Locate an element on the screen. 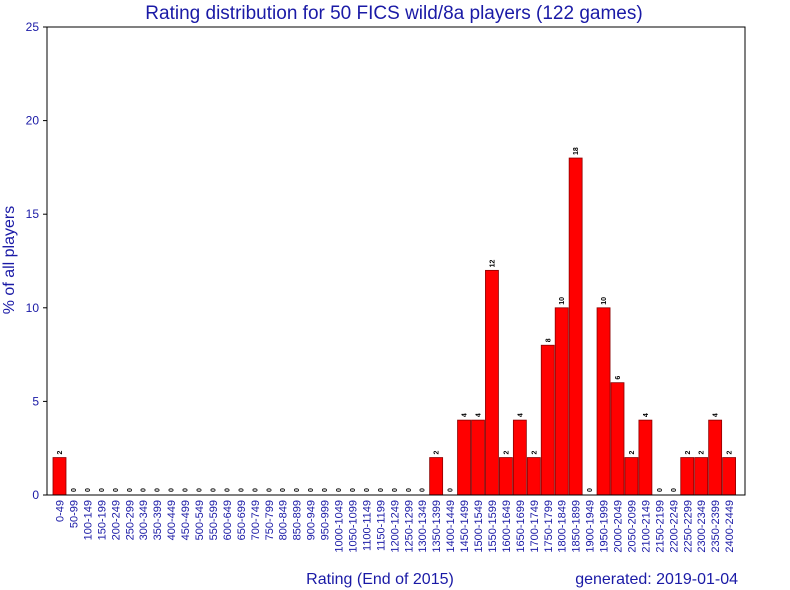 The image size is (790, 590). x-tick-label: 1600-1649 is located at coordinates (507, 526).